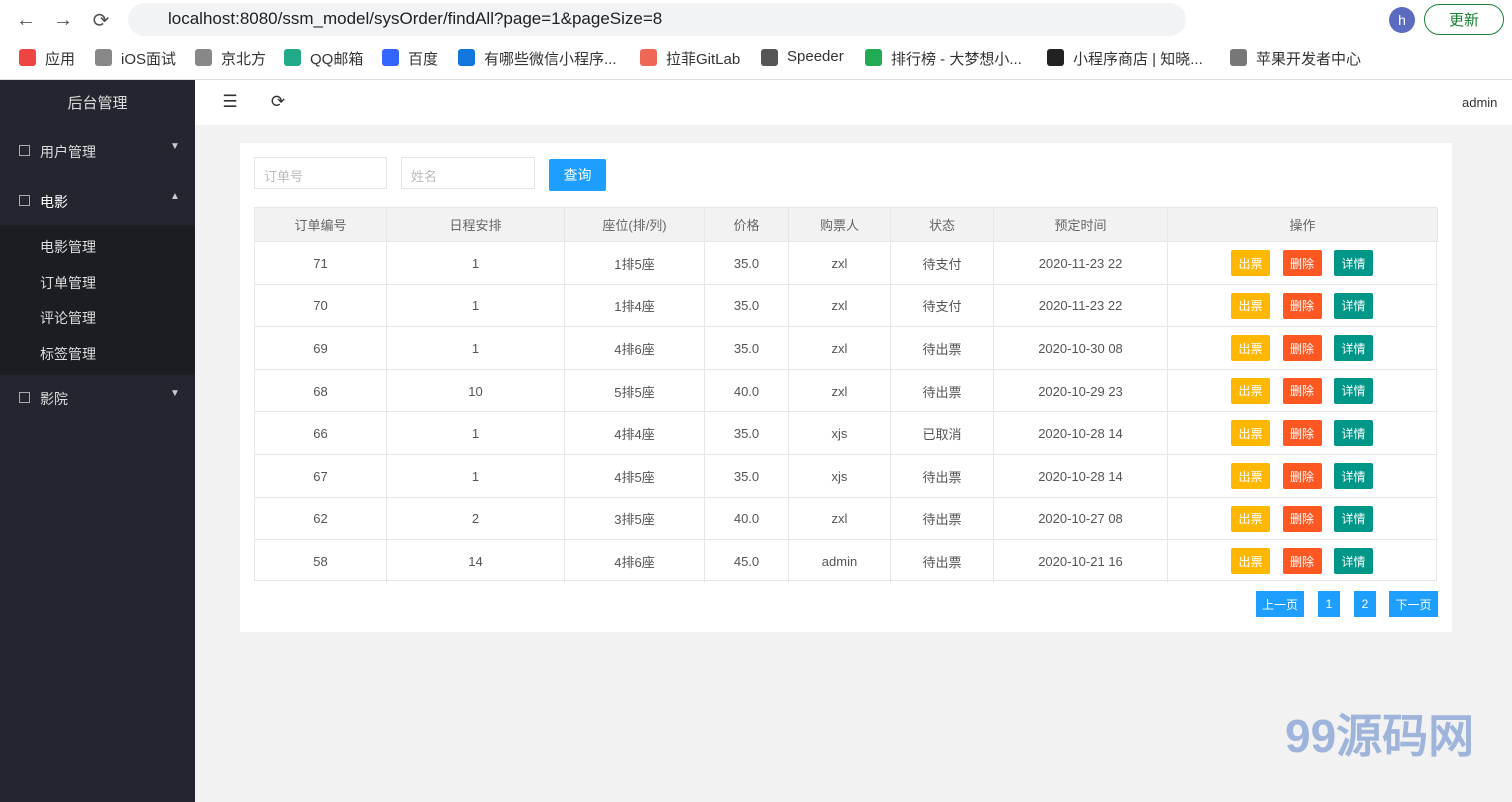  Describe the element at coordinates (1303, 224) in the screenshot. I see `column-header: 操作` at that location.